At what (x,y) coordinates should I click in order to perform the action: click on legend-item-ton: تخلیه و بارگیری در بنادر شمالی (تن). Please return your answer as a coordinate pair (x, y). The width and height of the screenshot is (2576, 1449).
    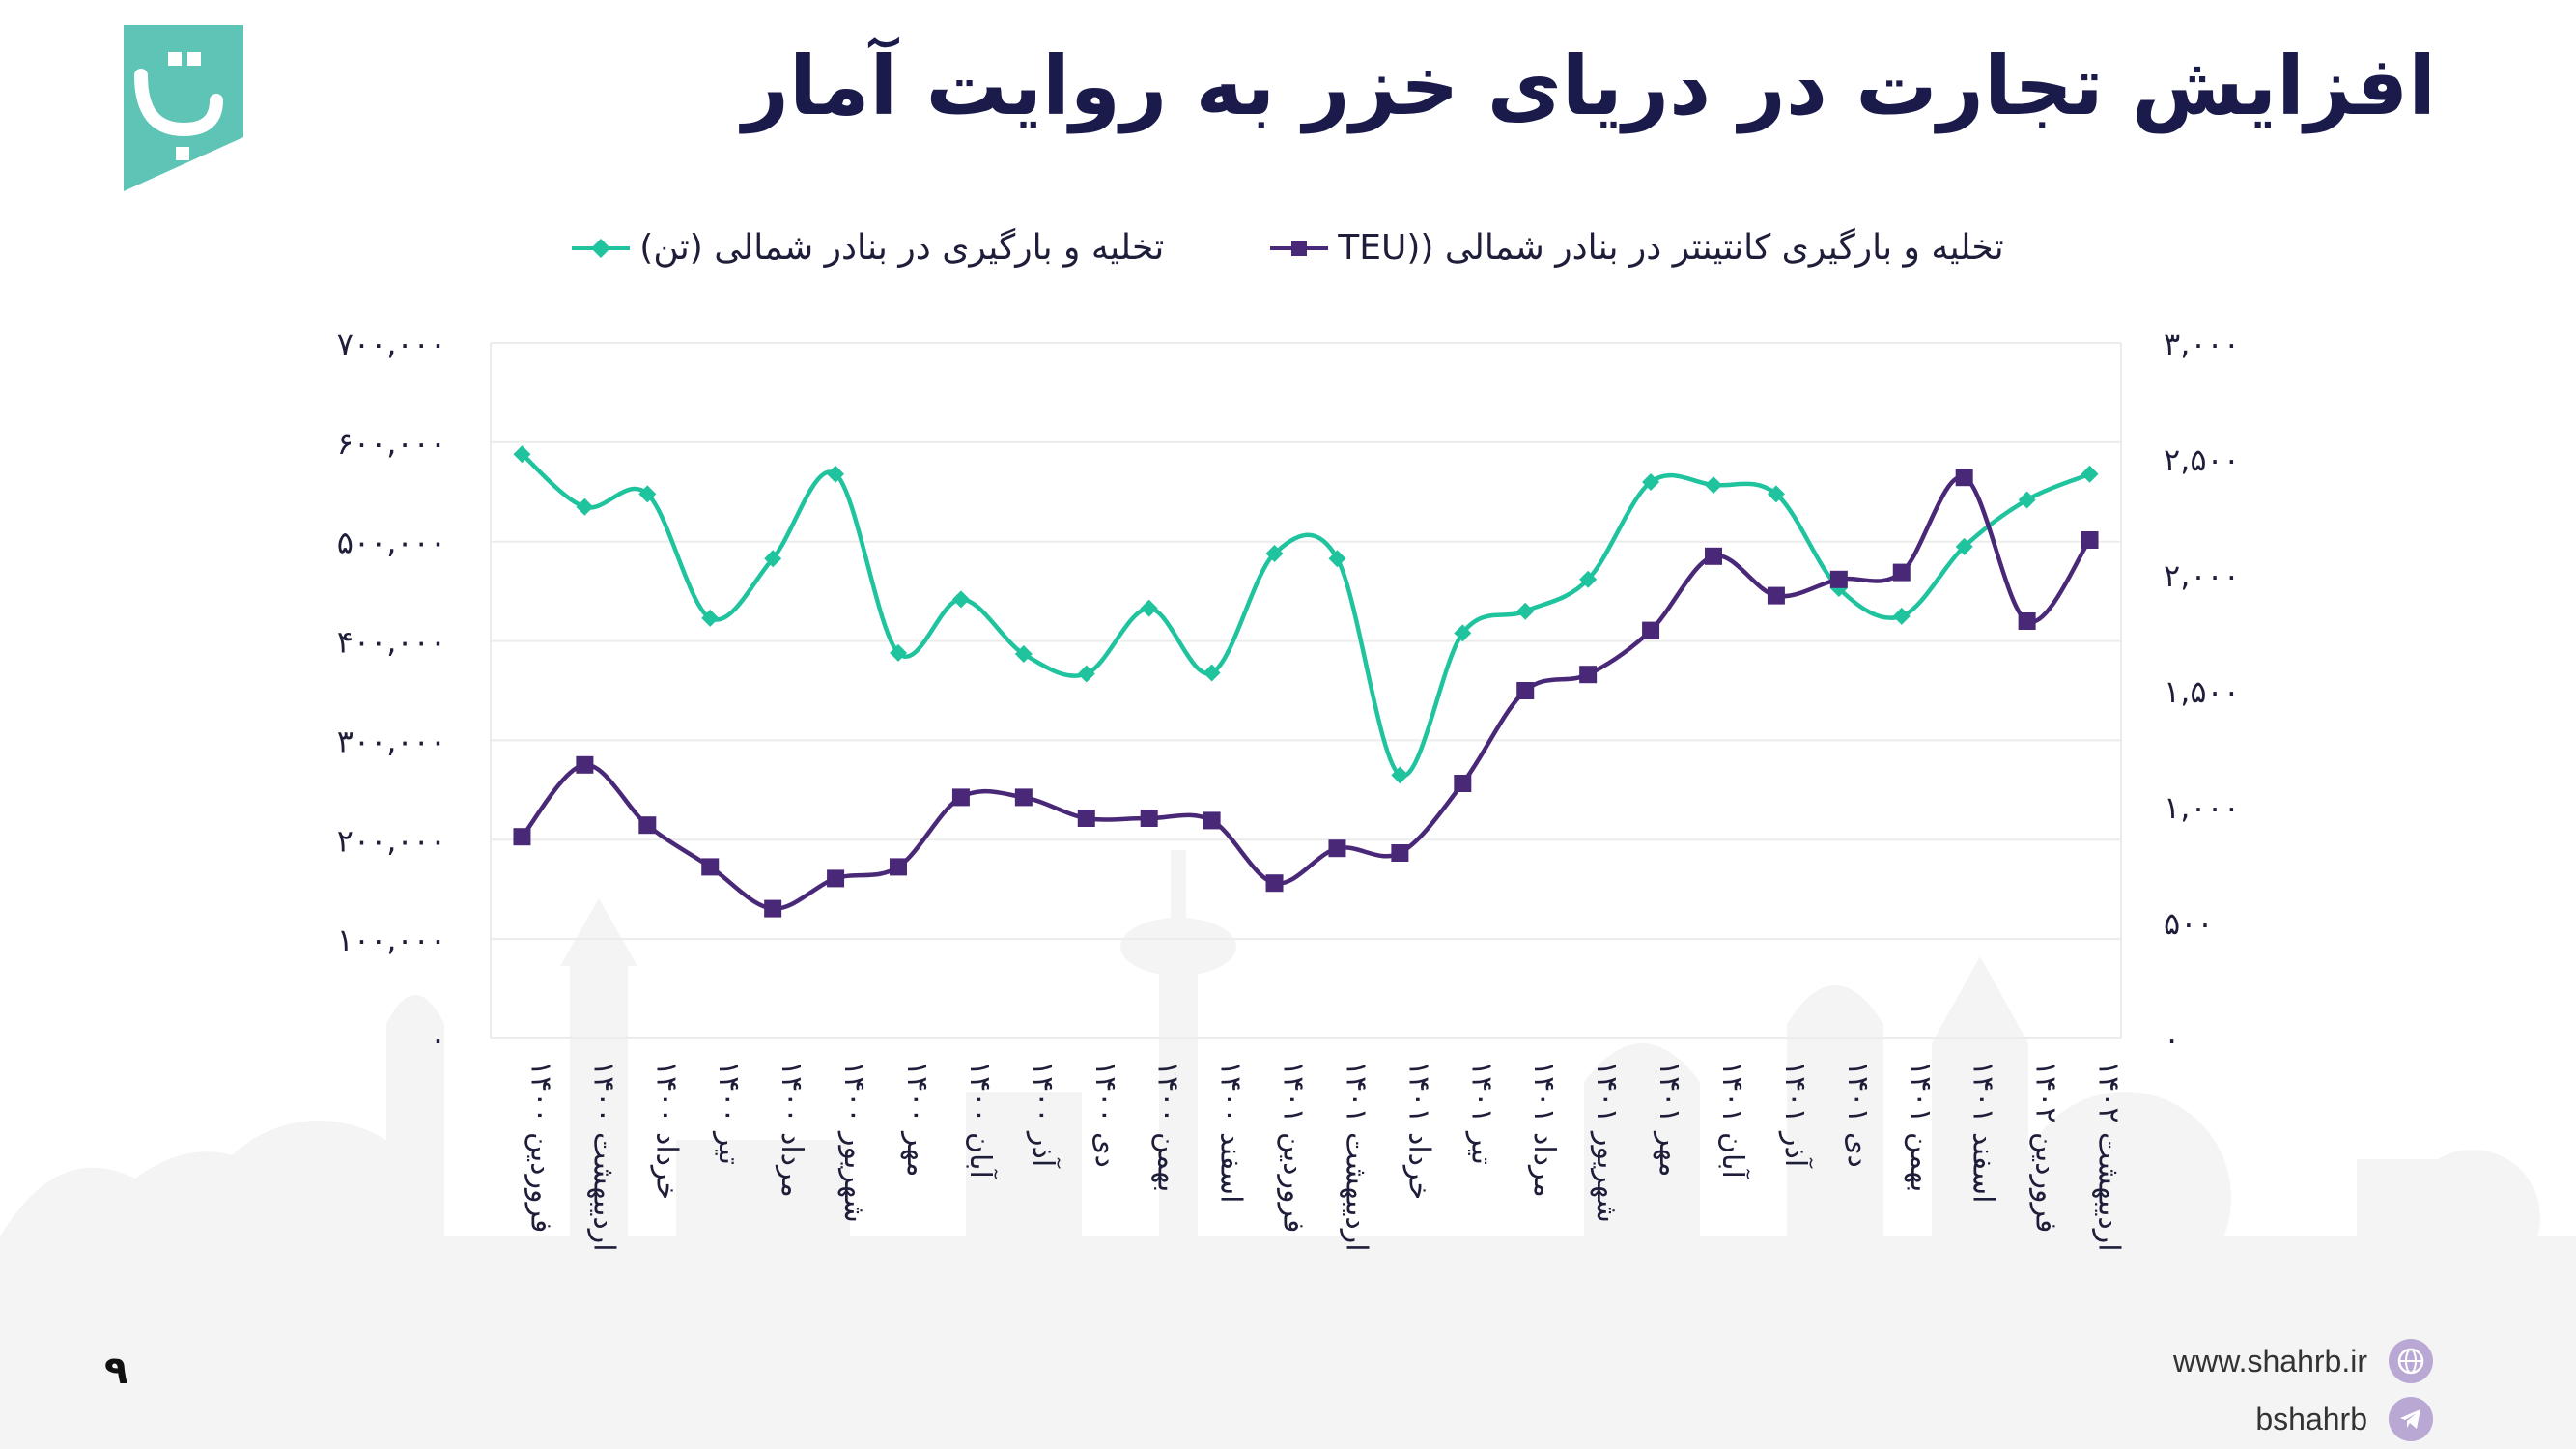
    Looking at the image, I should click on (868, 248).